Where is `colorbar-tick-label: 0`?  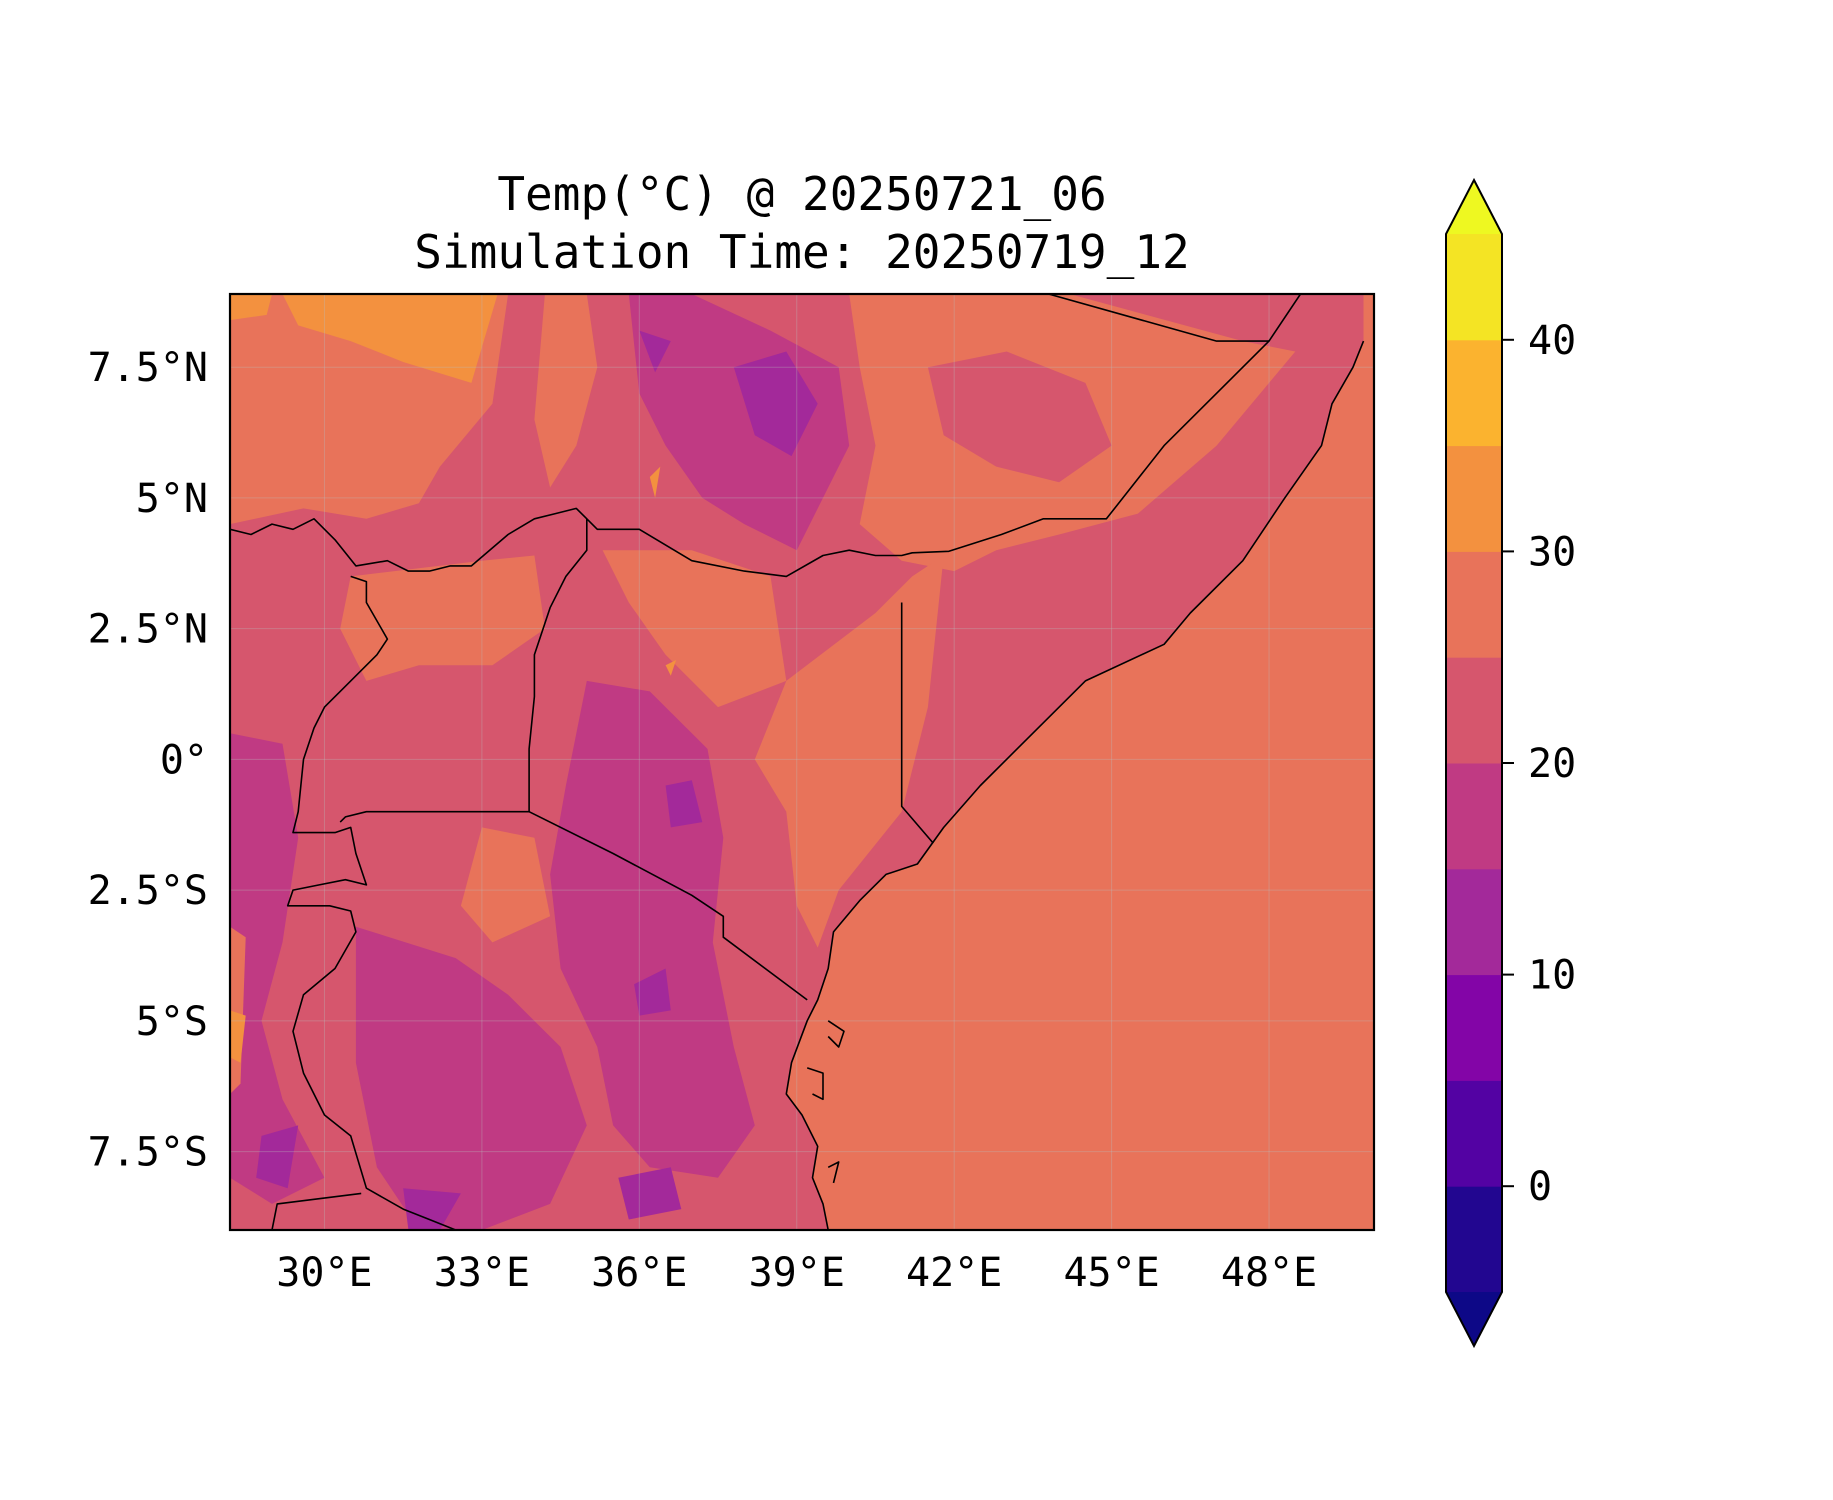 colorbar-tick-label: 0 is located at coordinates (1540, 1187).